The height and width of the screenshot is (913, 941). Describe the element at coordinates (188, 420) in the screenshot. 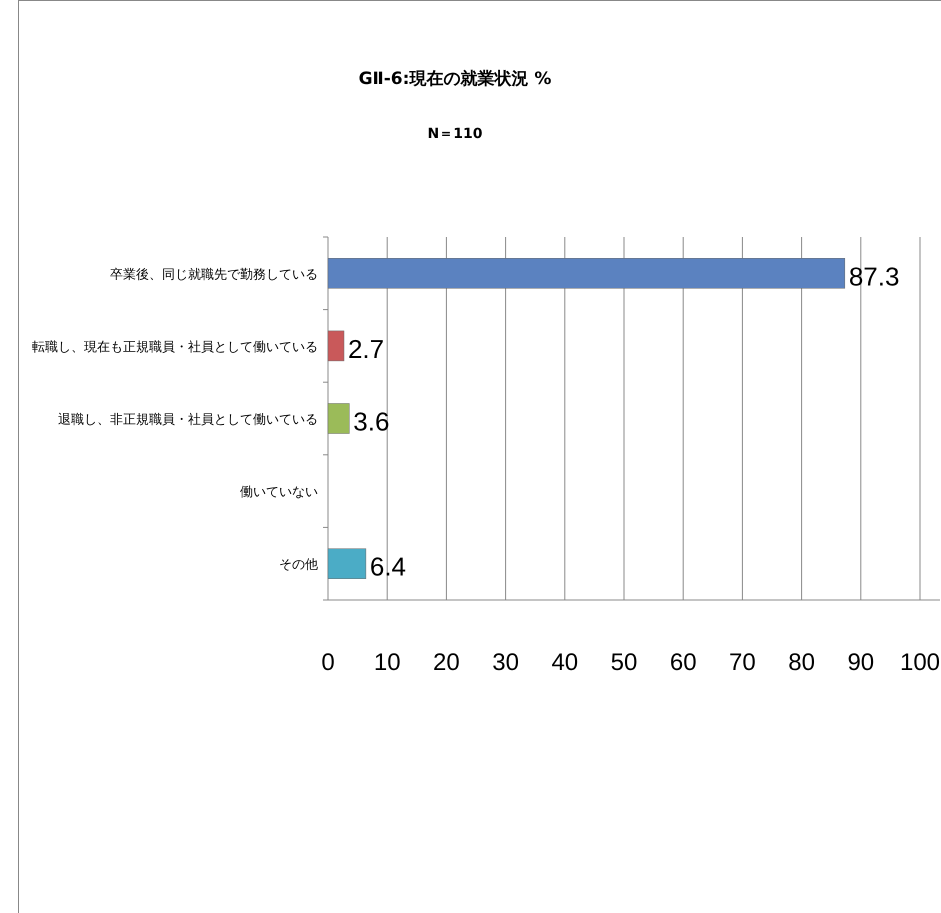

I see `y-tick-label: 退職し、非正規職員・社員として働いている` at that location.